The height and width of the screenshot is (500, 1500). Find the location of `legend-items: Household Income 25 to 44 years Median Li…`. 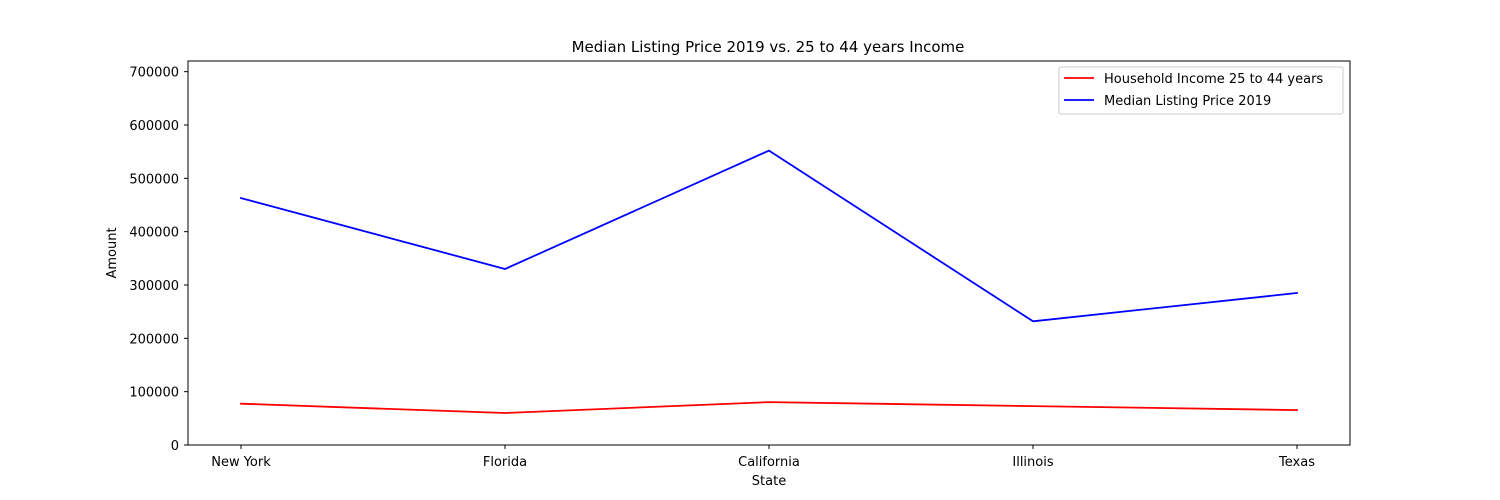

legend-items: Household Income 25 to 44 years Median Li… is located at coordinates (1193, 90).